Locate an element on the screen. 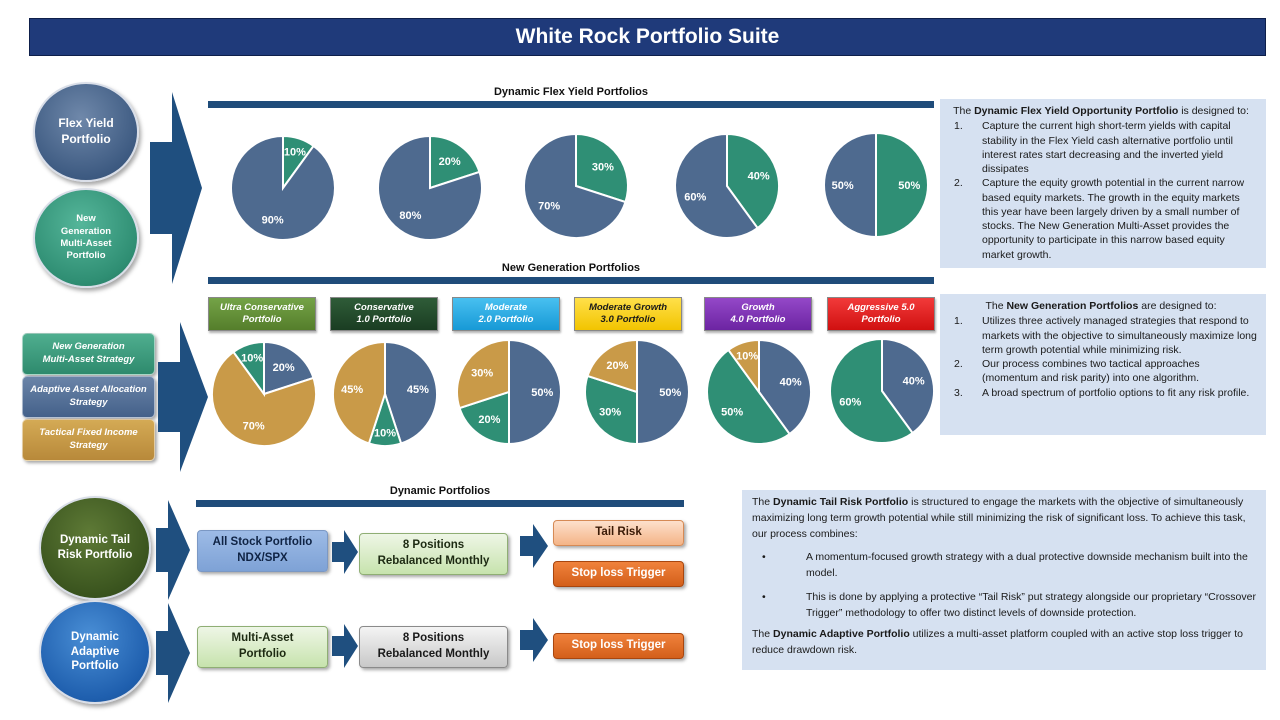  newgen-pie-moderate: 50% 20% 30% is located at coordinates (509, 392).